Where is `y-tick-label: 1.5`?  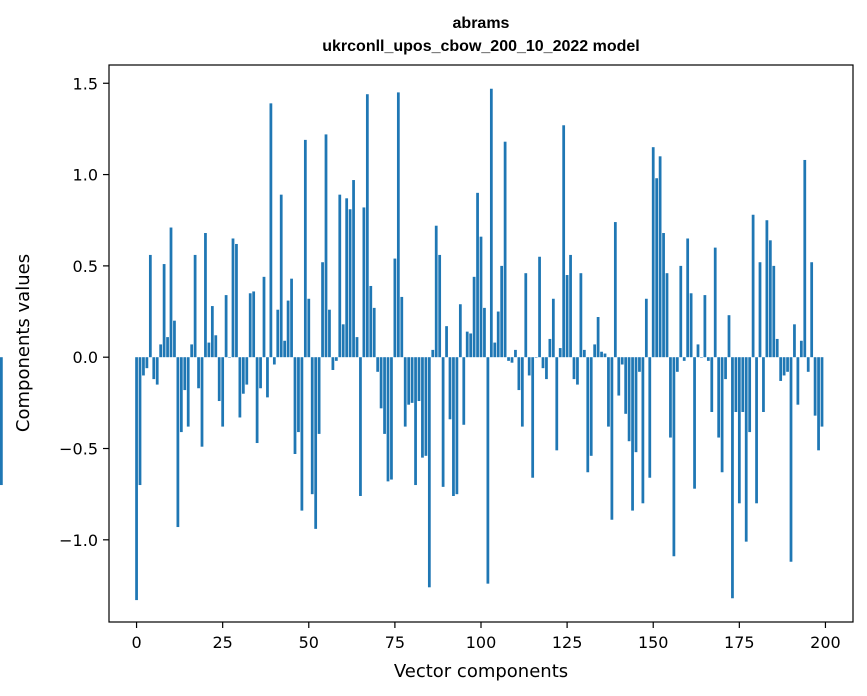
y-tick-label: 1.5 is located at coordinates (85, 83).